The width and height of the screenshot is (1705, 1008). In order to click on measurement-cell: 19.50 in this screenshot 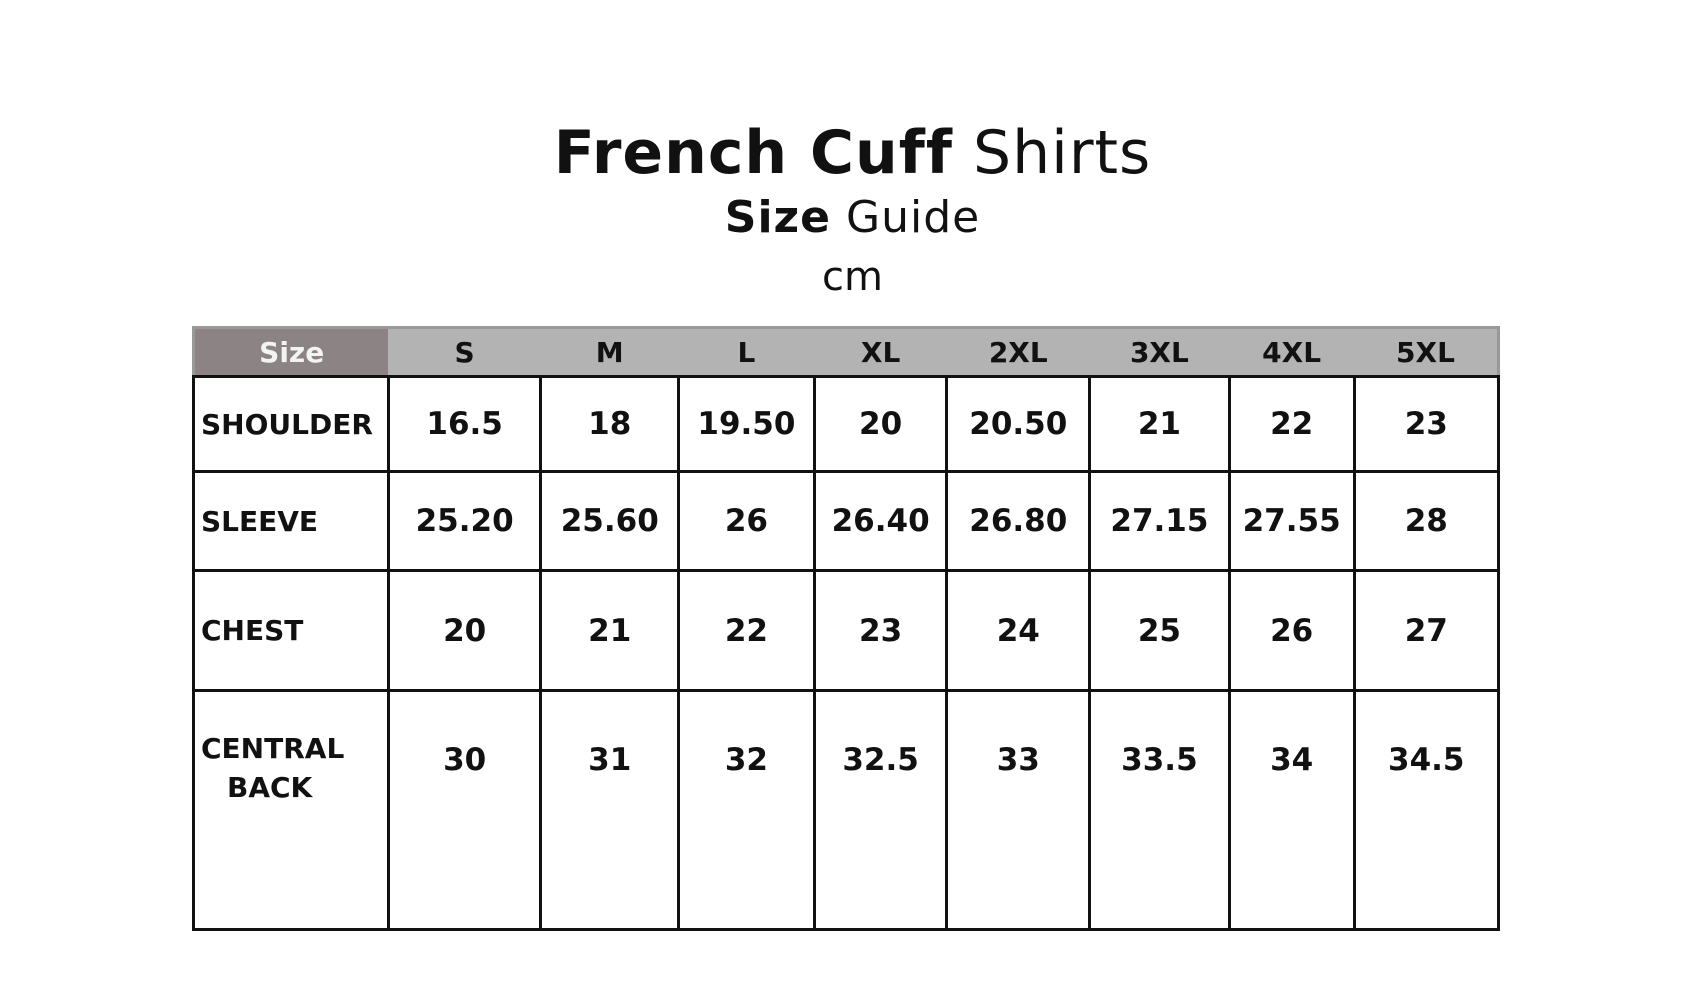, I will do `click(746, 424)`.